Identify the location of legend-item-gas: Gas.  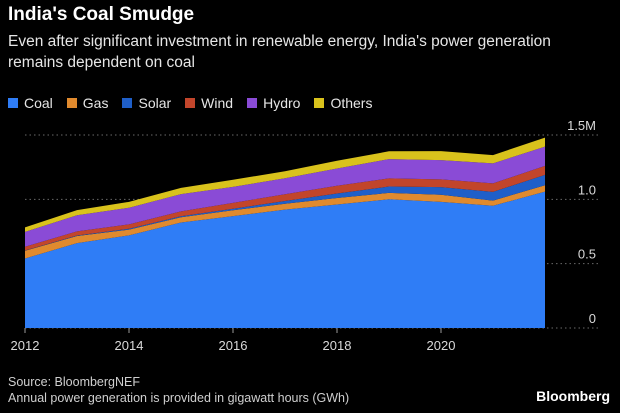
(87, 103).